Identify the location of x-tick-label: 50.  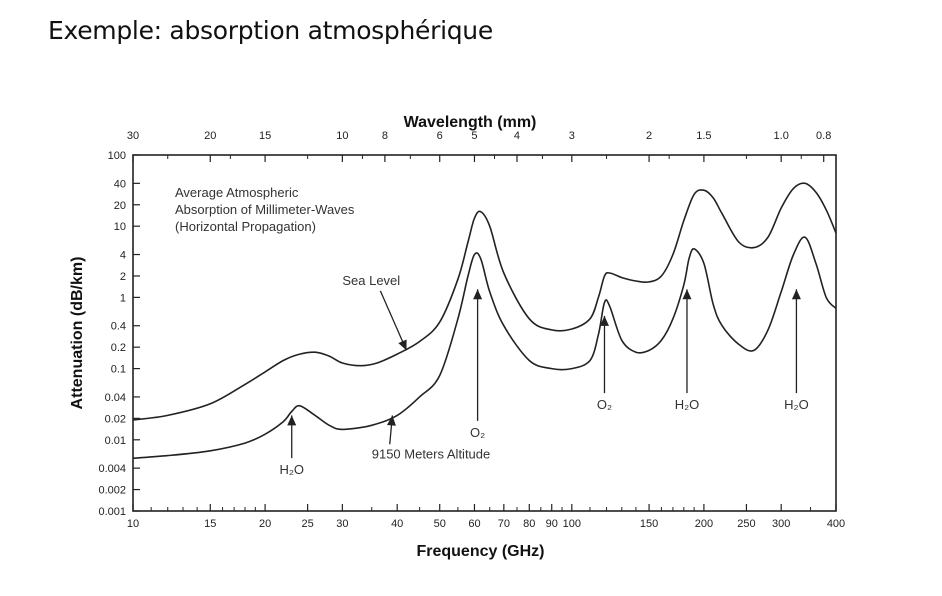
(440, 524).